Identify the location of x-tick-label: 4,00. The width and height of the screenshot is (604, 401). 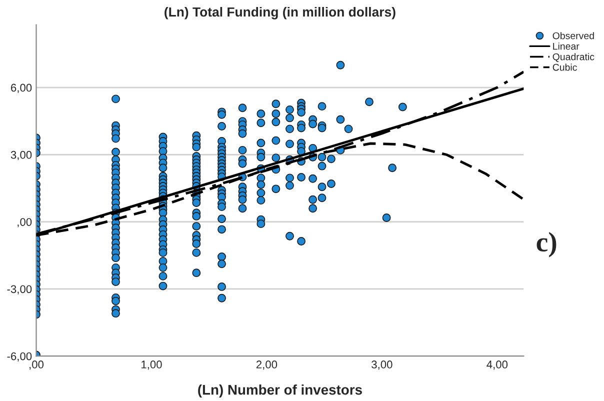
(497, 365).